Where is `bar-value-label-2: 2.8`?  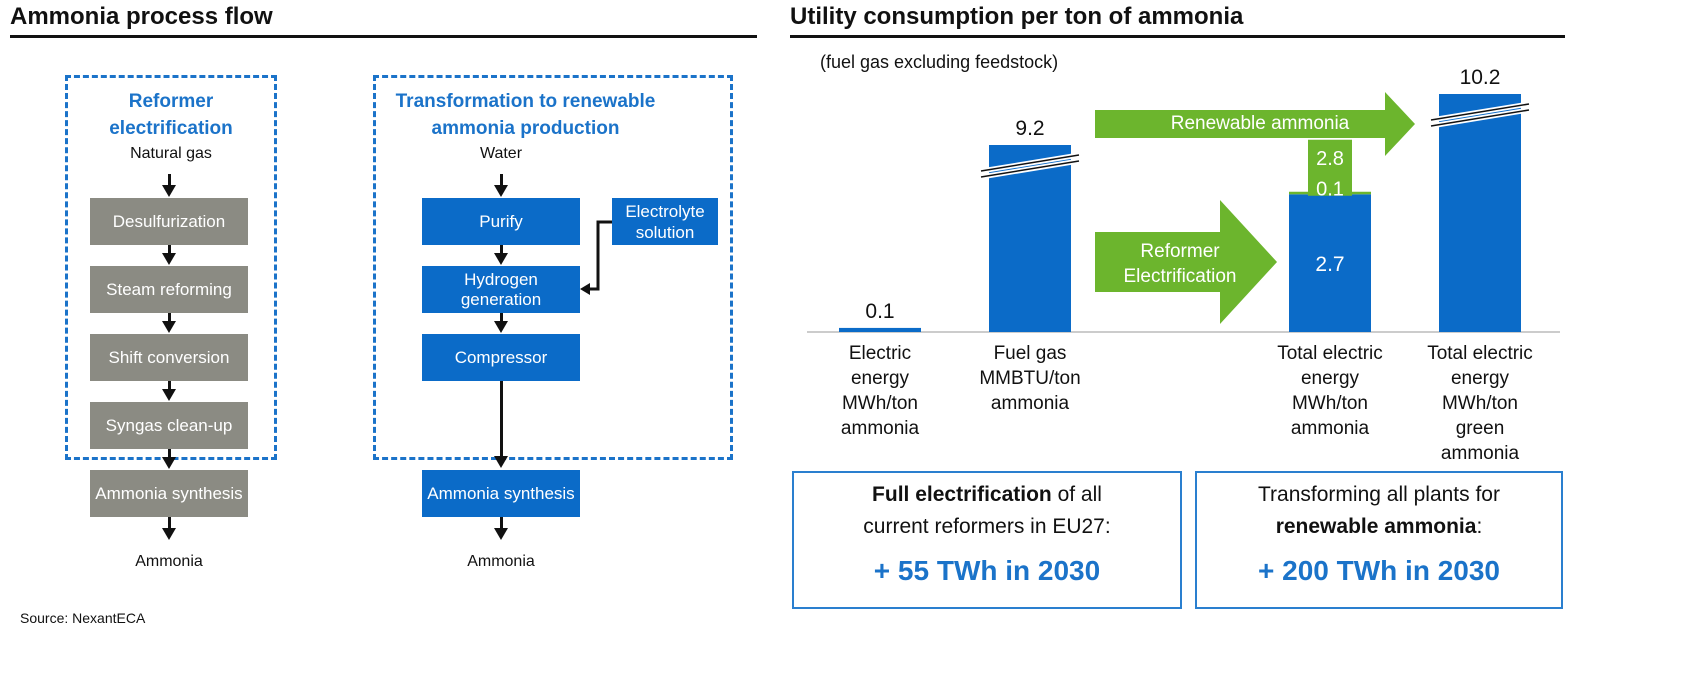 bar-value-label-2: 2.8 is located at coordinates (1330, 159).